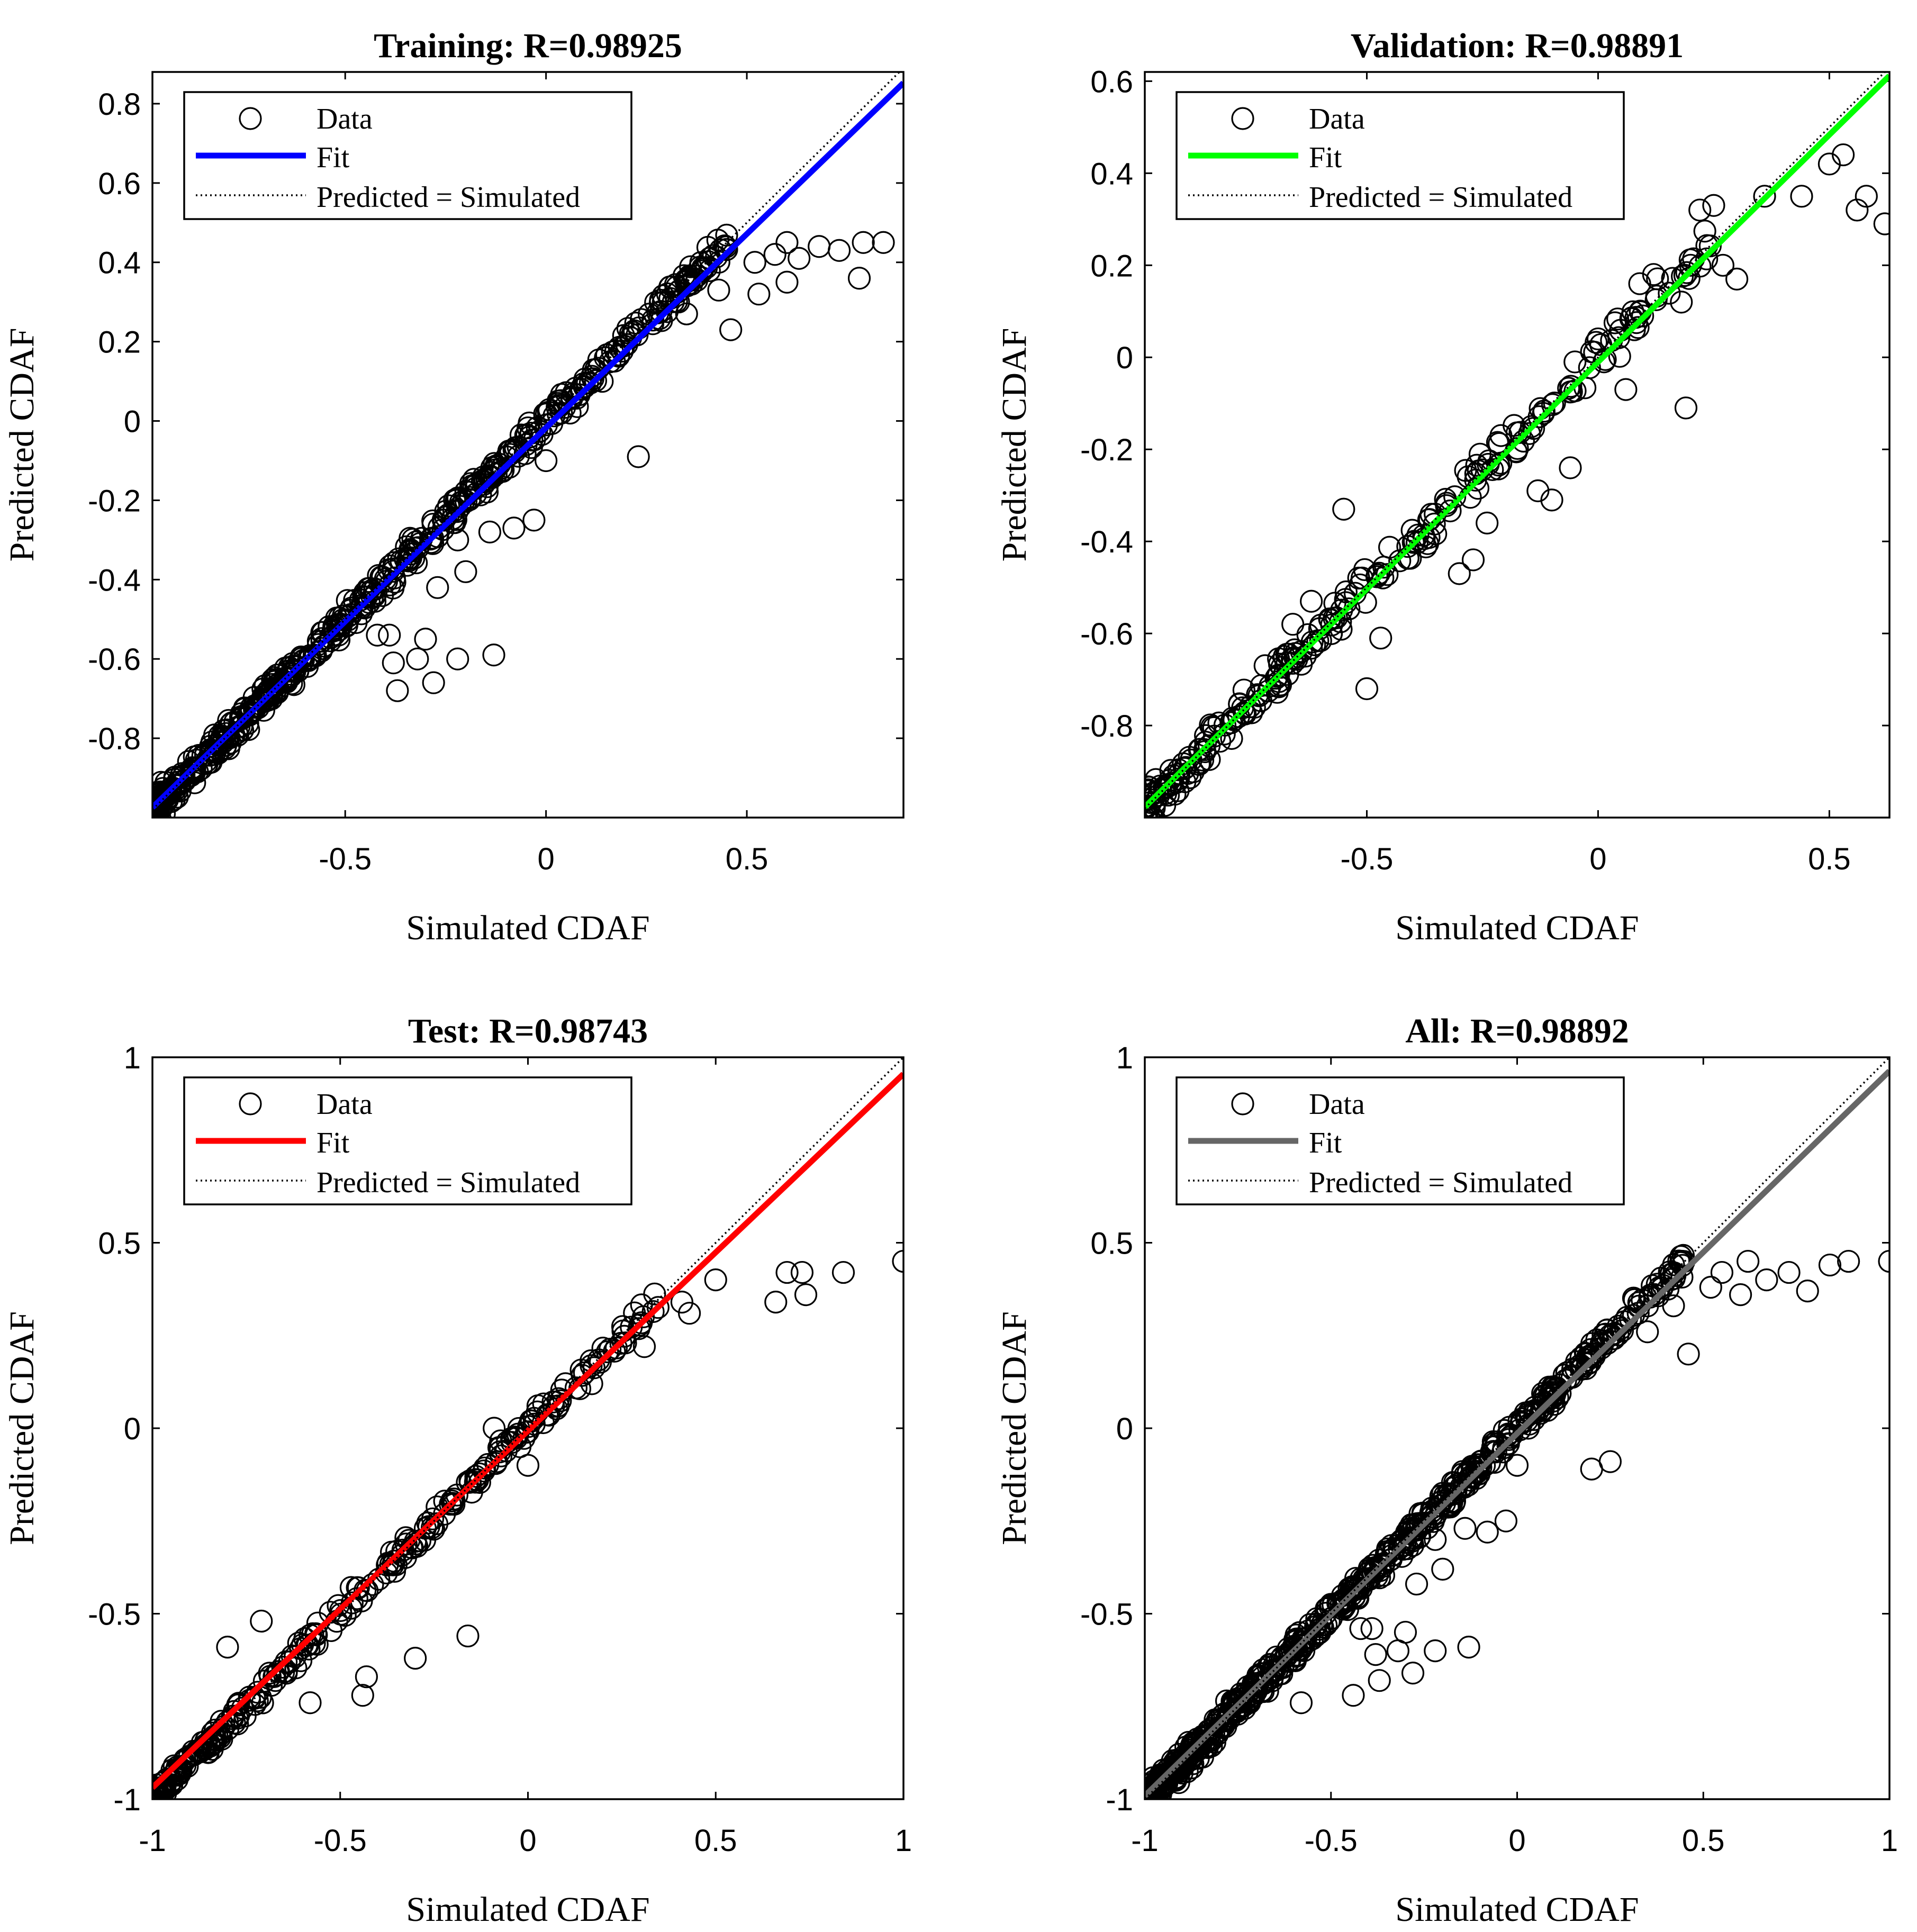 The width and height of the screenshot is (1917, 1932). I want to click on y-tick-label: -0.6, so click(114, 659).